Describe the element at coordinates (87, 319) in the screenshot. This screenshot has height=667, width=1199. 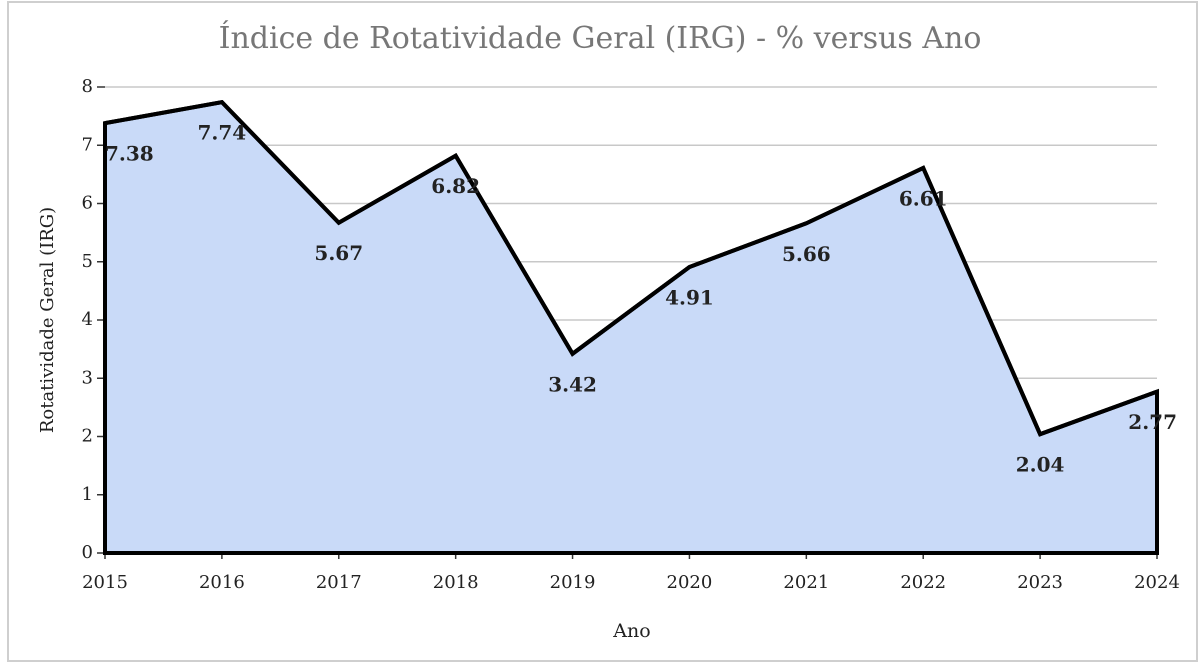
I see `y-tick-label: 4` at that location.